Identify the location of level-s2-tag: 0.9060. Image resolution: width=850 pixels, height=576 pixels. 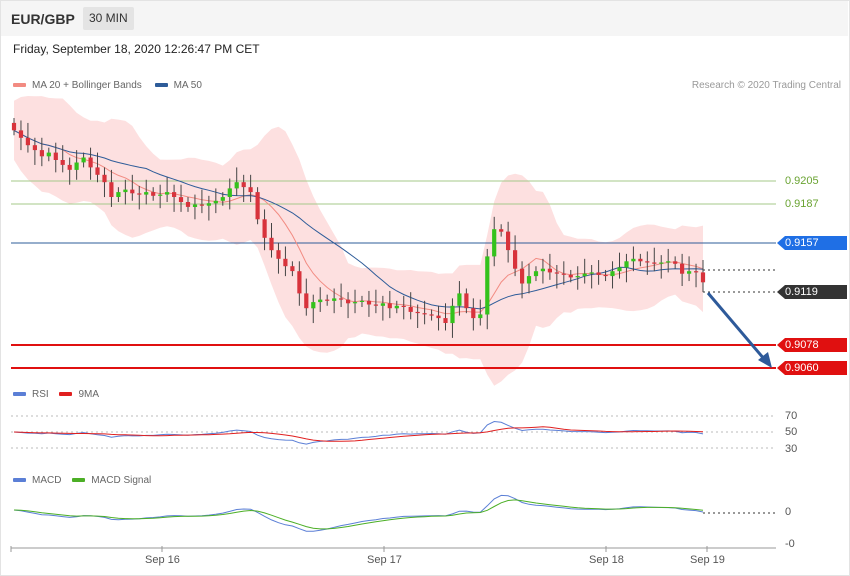
(812, 368).